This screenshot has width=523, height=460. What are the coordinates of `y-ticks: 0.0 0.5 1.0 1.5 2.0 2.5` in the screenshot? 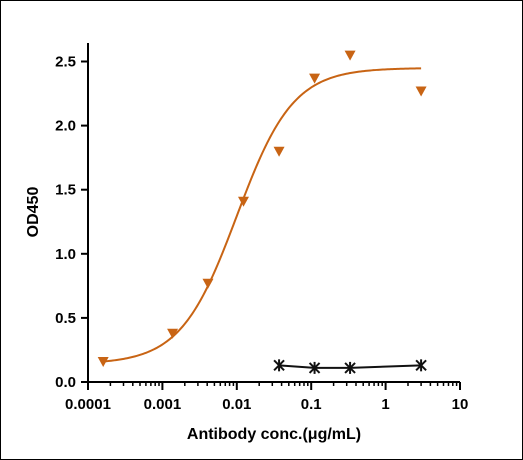 It's located at (71, 222).